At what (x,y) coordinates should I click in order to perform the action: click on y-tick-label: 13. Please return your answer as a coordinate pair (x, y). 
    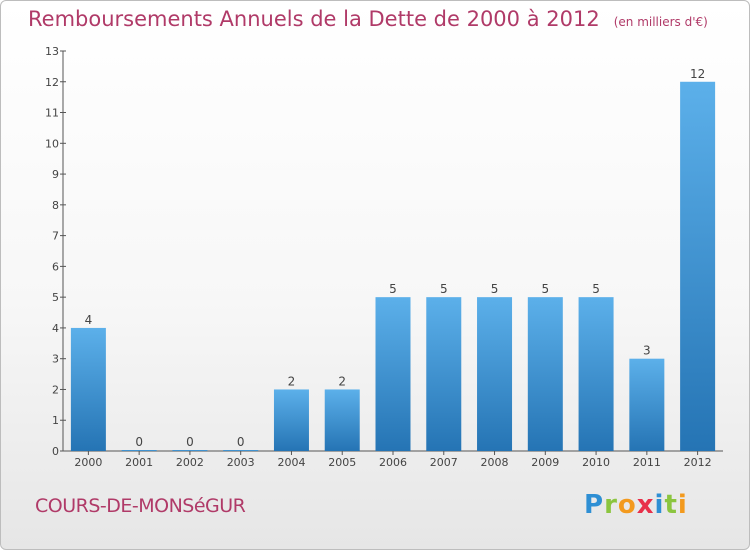
    Looking at the image, I should click on (52, 51).